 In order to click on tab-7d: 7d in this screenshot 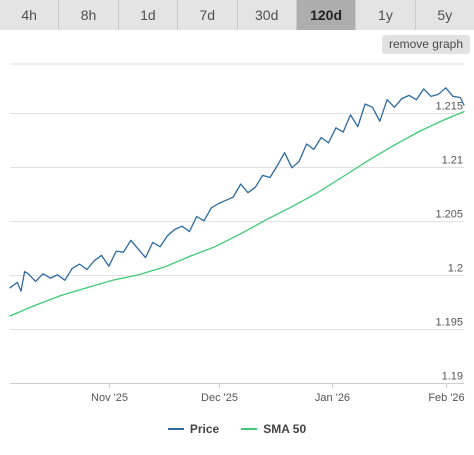, I will do `click(208, 15)`.